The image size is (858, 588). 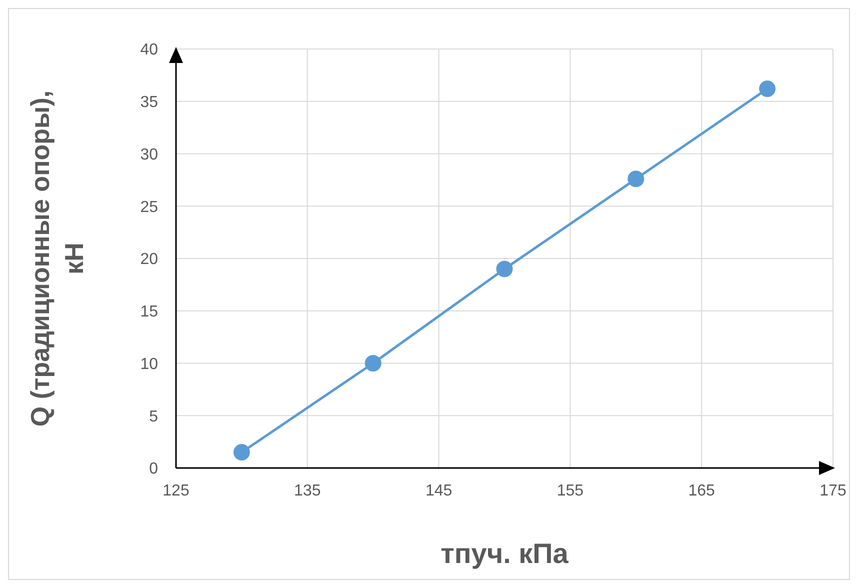 I want to click on x-tick-label: 145, so click(x=438, y=491).